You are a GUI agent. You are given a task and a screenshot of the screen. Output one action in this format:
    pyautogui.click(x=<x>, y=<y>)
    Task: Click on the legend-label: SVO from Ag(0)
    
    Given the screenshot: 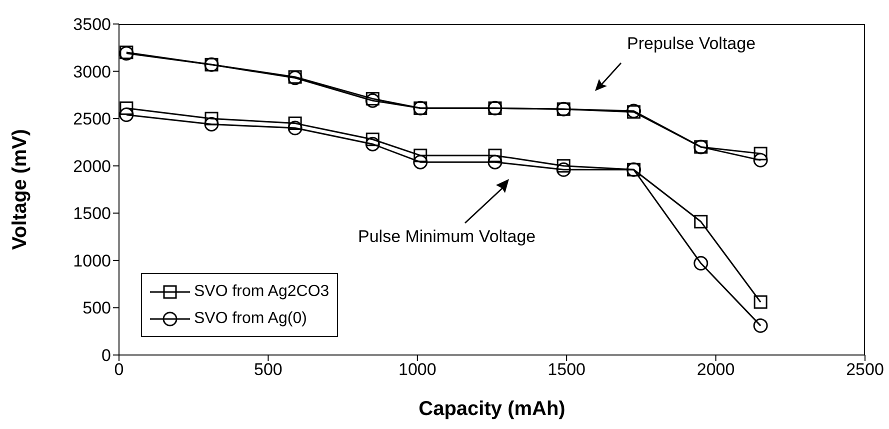 What is the action you would take?
    pyautogui.click(x=250, y=319)
    